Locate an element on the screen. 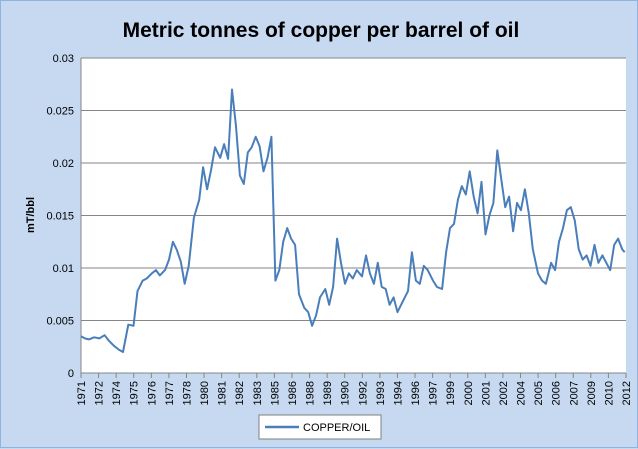  y-tick-label: 0.015 is located at coordinates (60, 217).